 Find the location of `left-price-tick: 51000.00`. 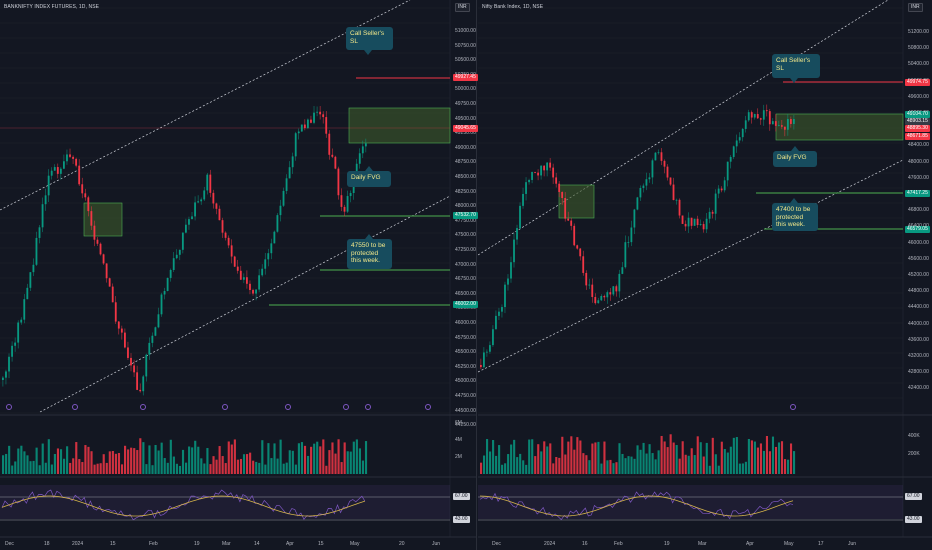

left-price-tick: 51000.00 is located at coordinates (465, 31).